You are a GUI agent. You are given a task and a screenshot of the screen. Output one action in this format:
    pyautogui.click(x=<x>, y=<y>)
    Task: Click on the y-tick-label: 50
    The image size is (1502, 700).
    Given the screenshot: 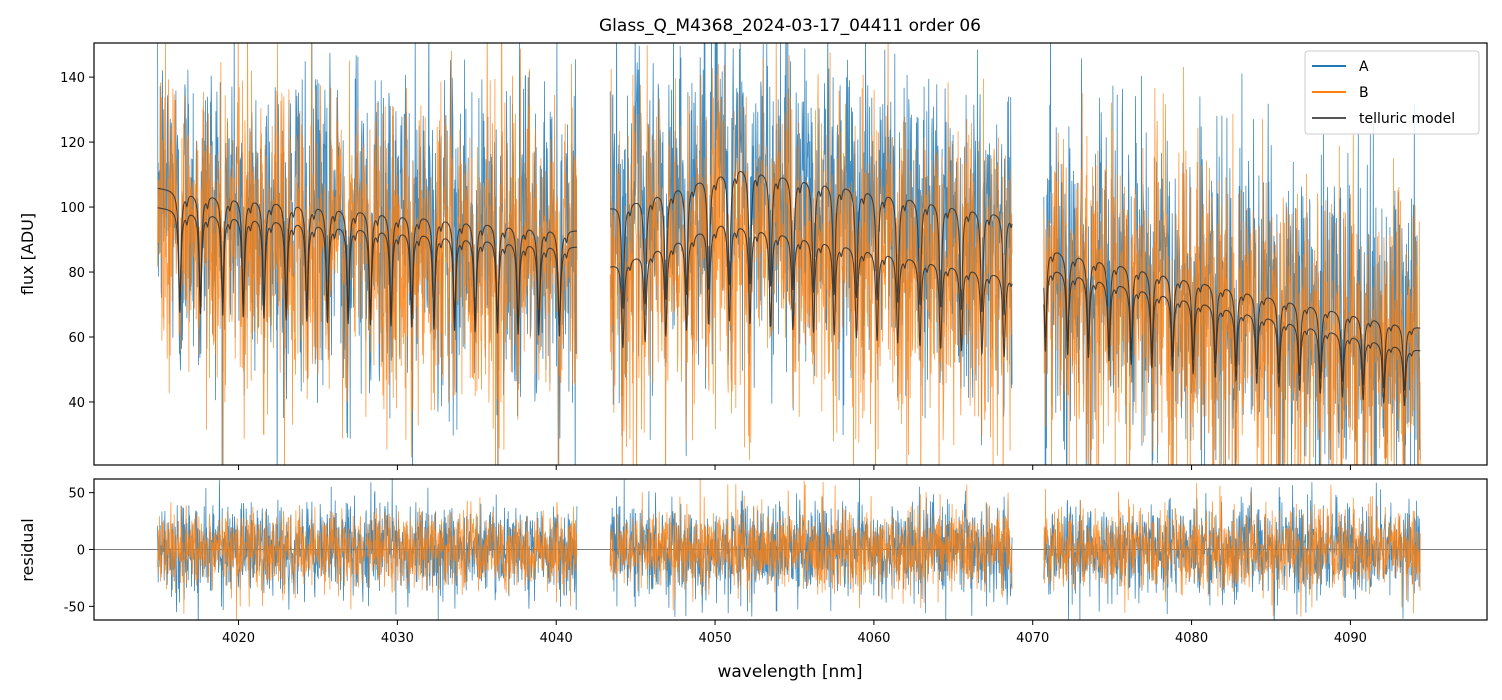 What is the action you would take?
    pyautogui.click(x=76, y=494)
    